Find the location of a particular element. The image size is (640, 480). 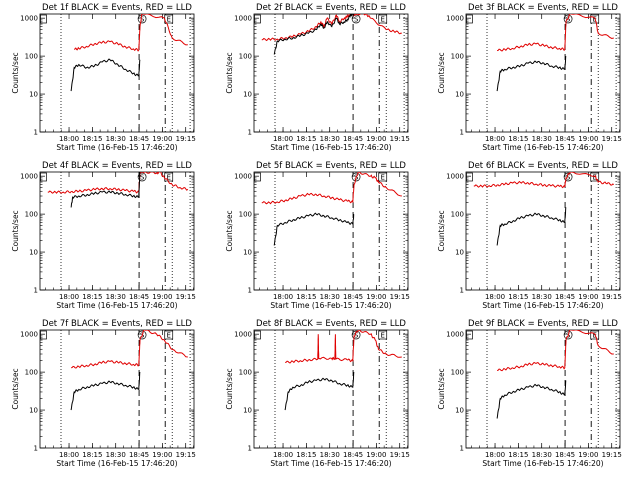

chart-title: Det 5f BLACK = Events, RED = LLD is located at coordinates (331, 166).